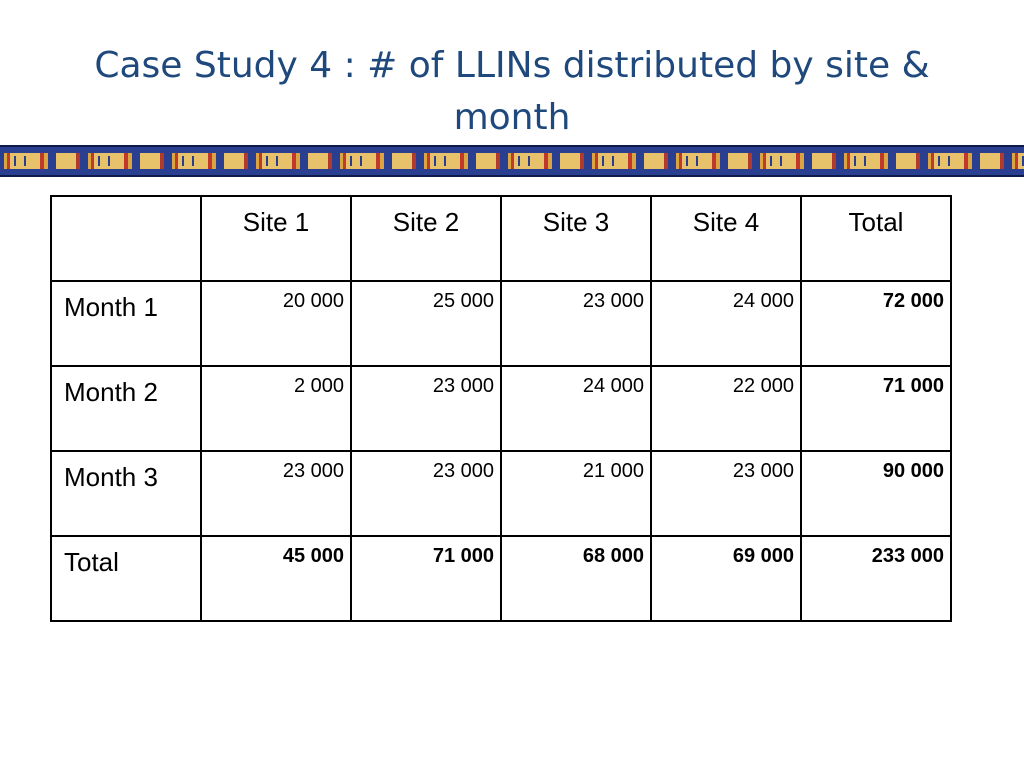 This screenshot has height=768, width=1024. What do you see at coordinates (576, 323) in the screenshot?
I see `cell-month-1-site-3: 23 000` at bounding box center [576, 323].